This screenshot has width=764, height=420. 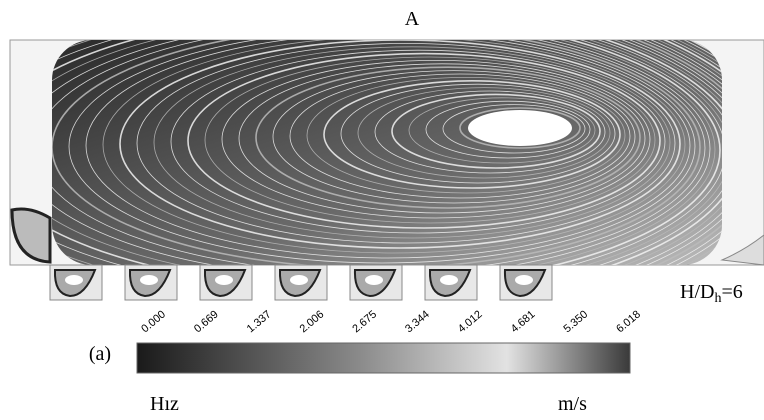 I want to click on colorbar-tick-label: 4.681, so click(x=523, y=321).